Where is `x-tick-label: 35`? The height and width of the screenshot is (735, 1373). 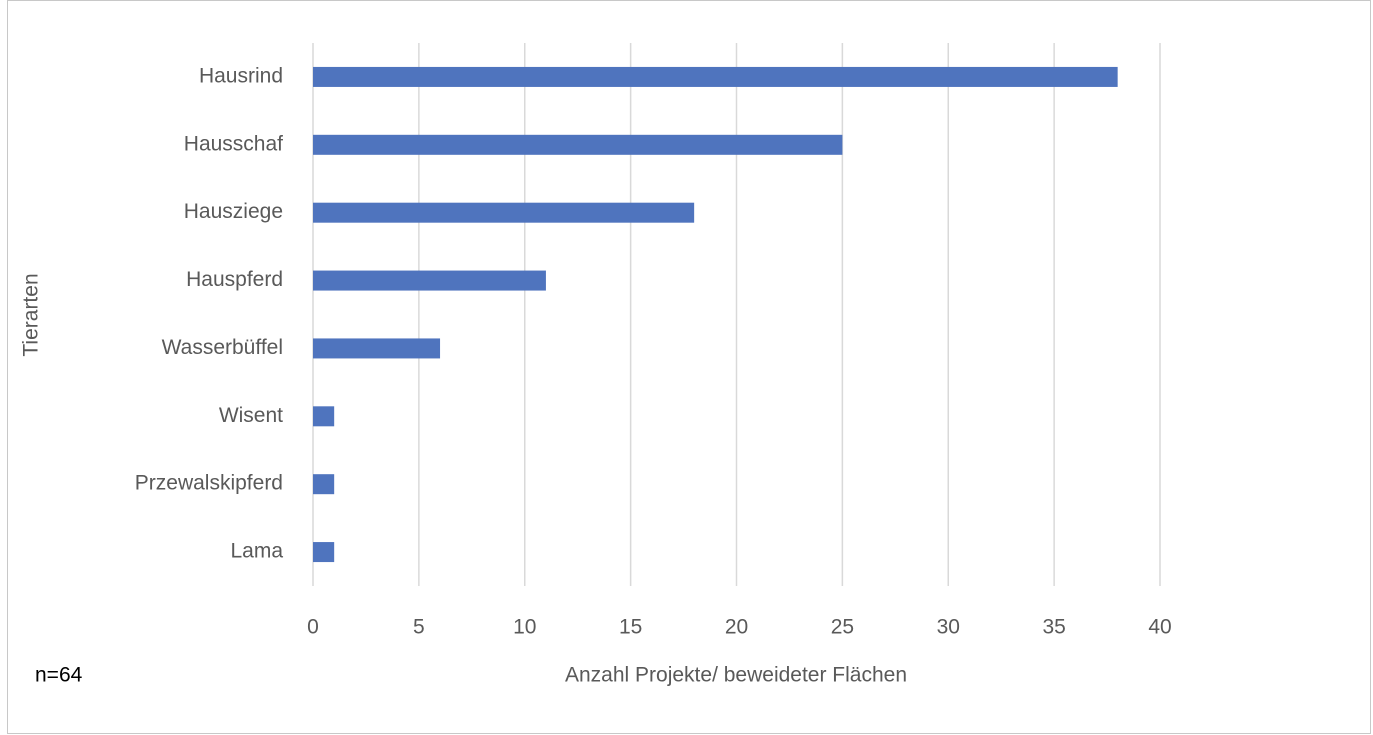 x-tick-label: 35 is located at coordinates (1053, 627).